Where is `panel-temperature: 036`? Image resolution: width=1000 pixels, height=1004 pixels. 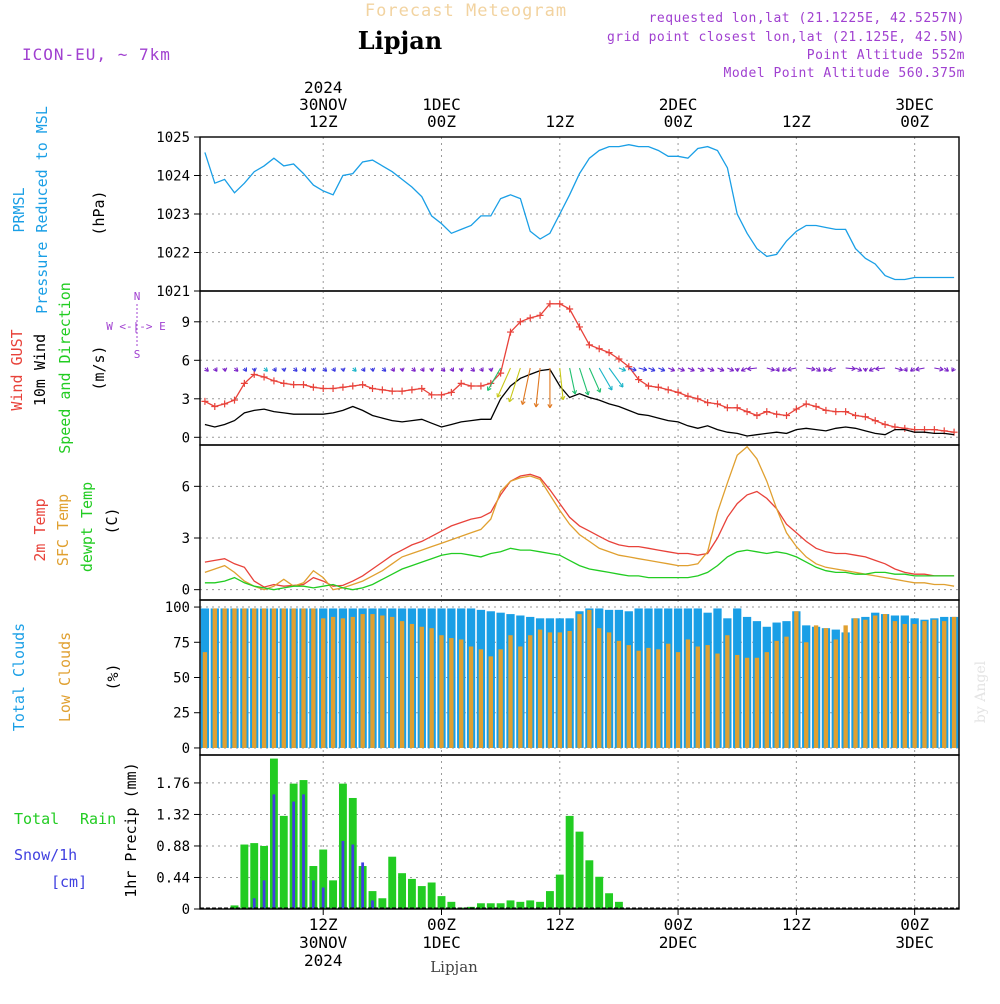 panel-temperature: 036 is located at coordinates (570, 522).